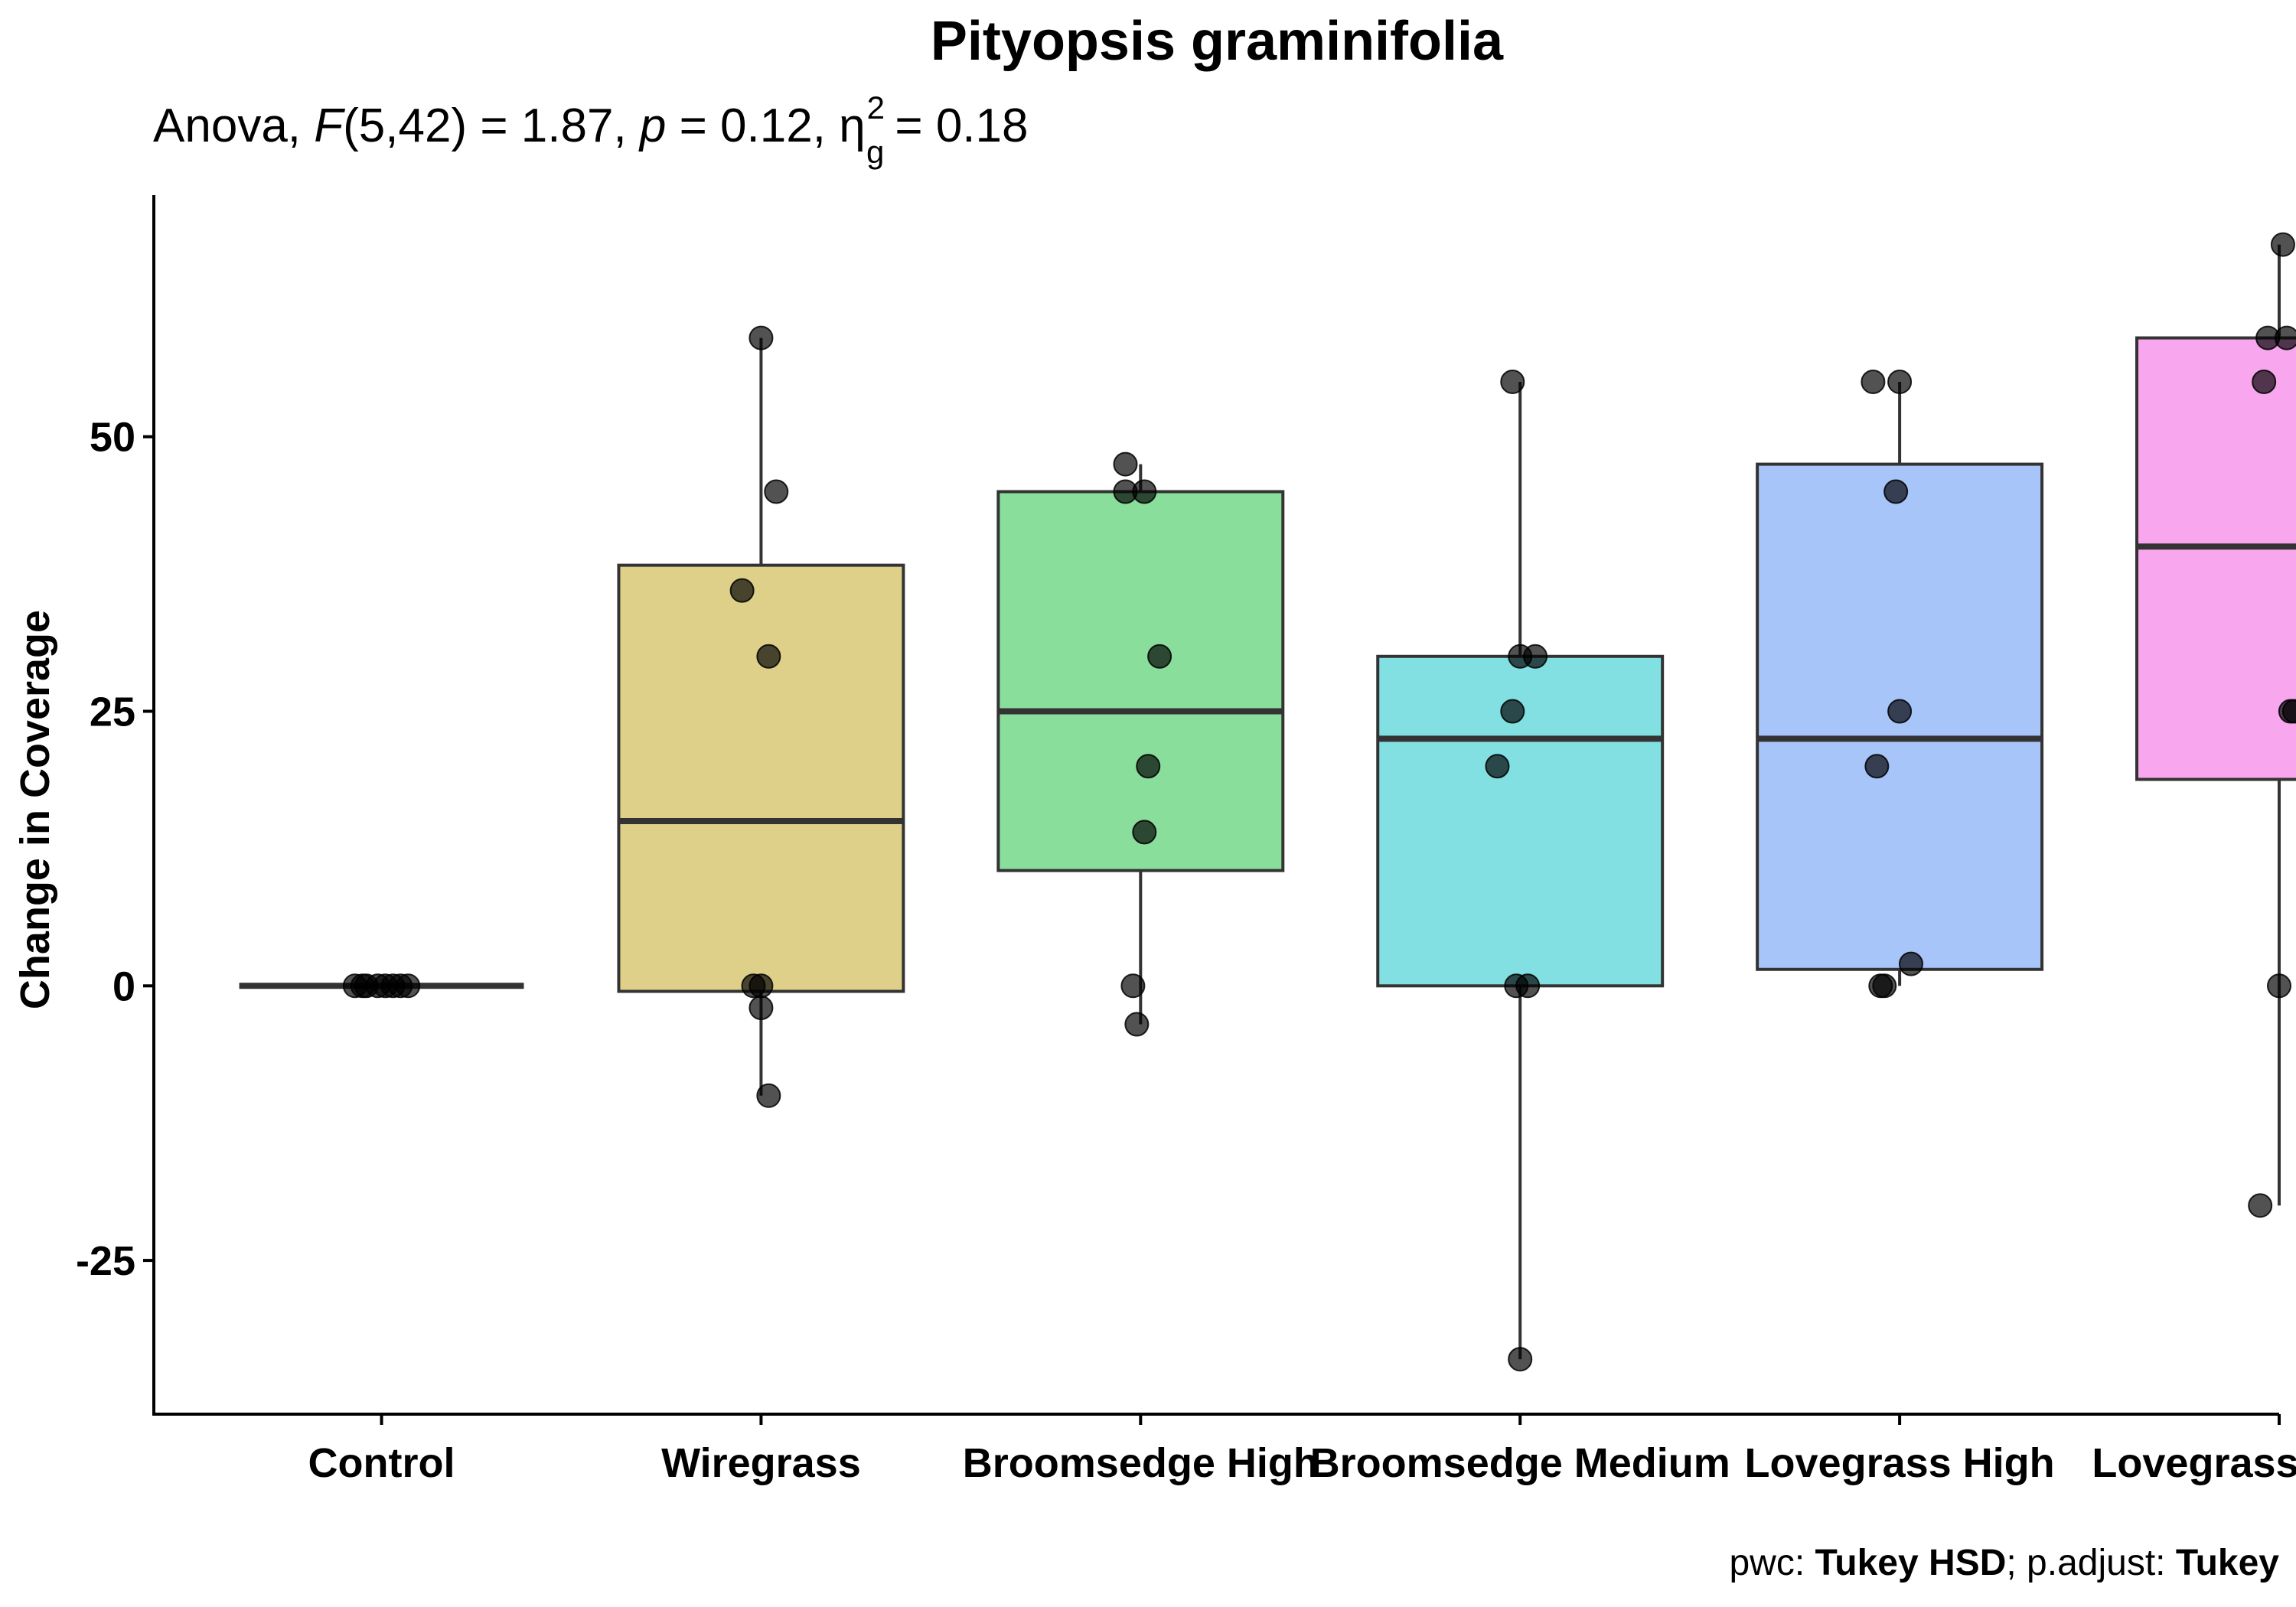  What do you see at coordinates (329, 126) in the screenshot?
I see `subtitle-stat-symbol: F` at bounding box center [329, 126].